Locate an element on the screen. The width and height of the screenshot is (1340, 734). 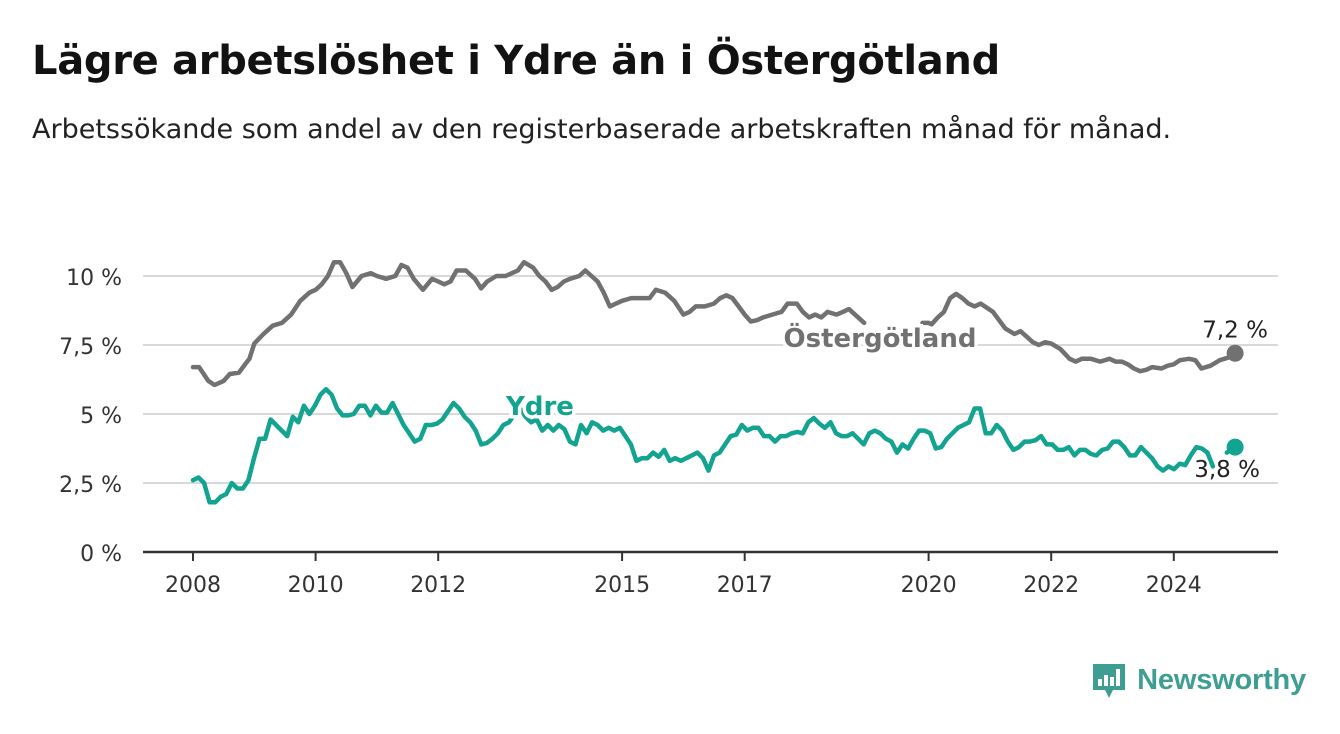
bar-chart-icon is located at coordinates (1109, 681).